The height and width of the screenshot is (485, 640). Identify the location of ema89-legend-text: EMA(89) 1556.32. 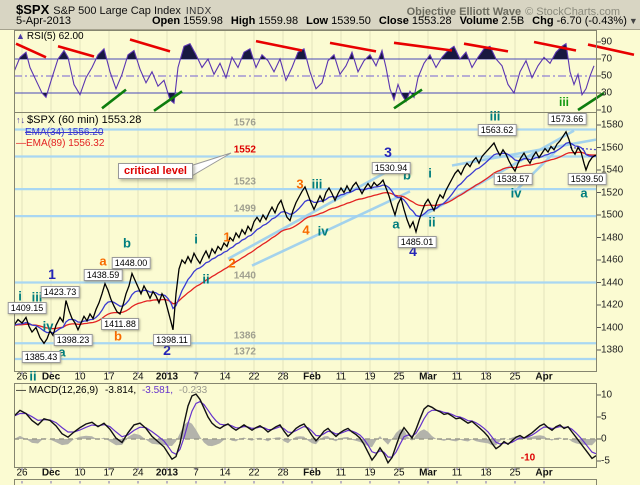
(65, 143).